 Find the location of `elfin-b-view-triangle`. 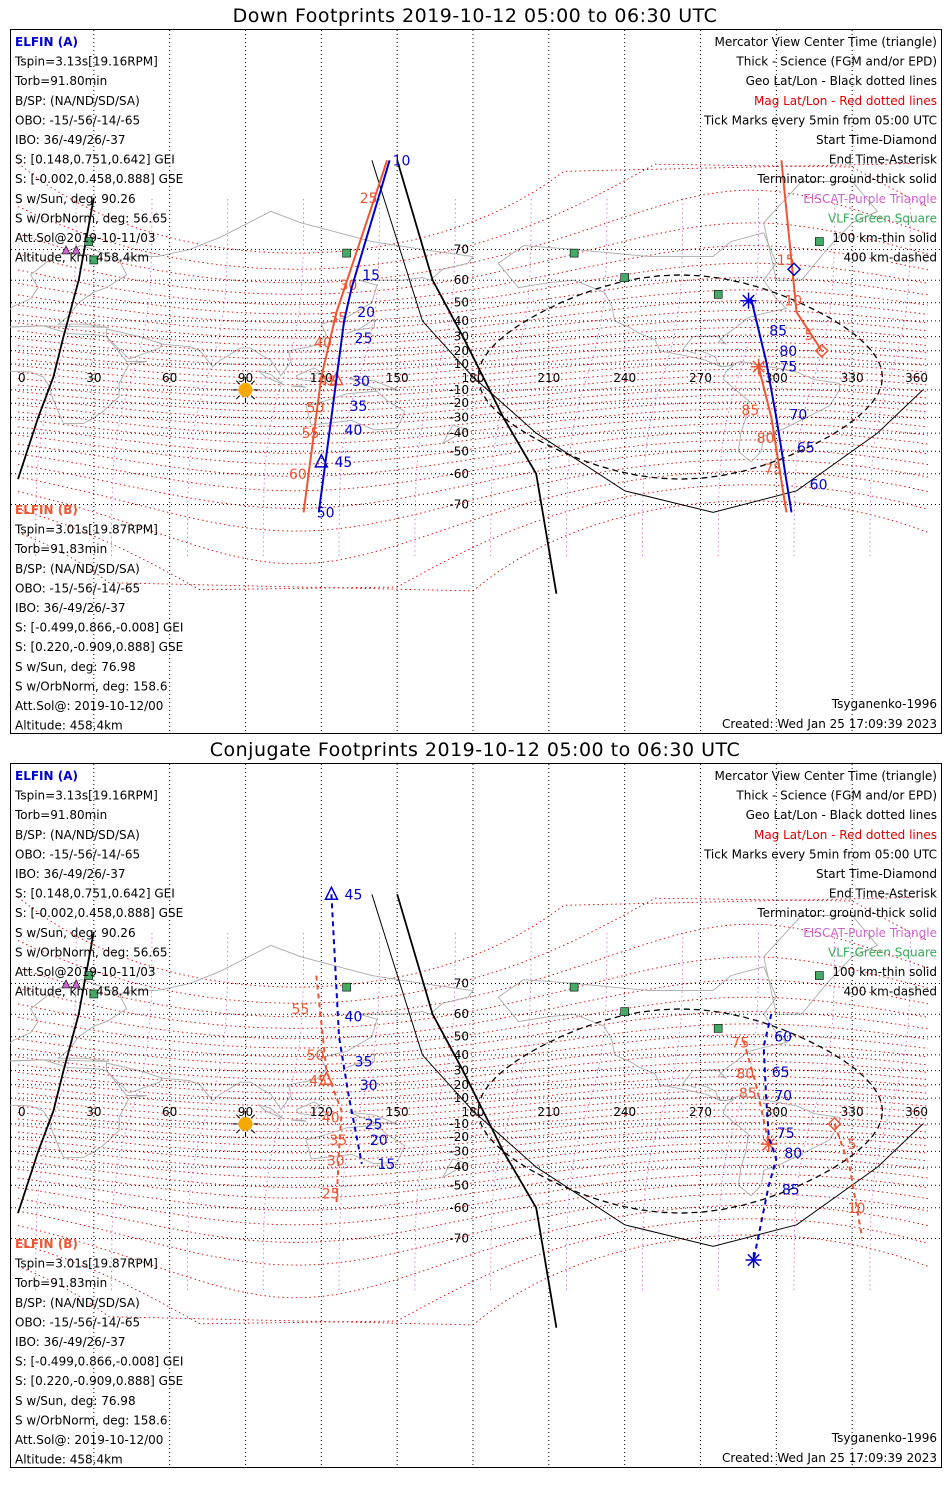

elfin-b-view-triangle is located at coordinates (326, 1078).